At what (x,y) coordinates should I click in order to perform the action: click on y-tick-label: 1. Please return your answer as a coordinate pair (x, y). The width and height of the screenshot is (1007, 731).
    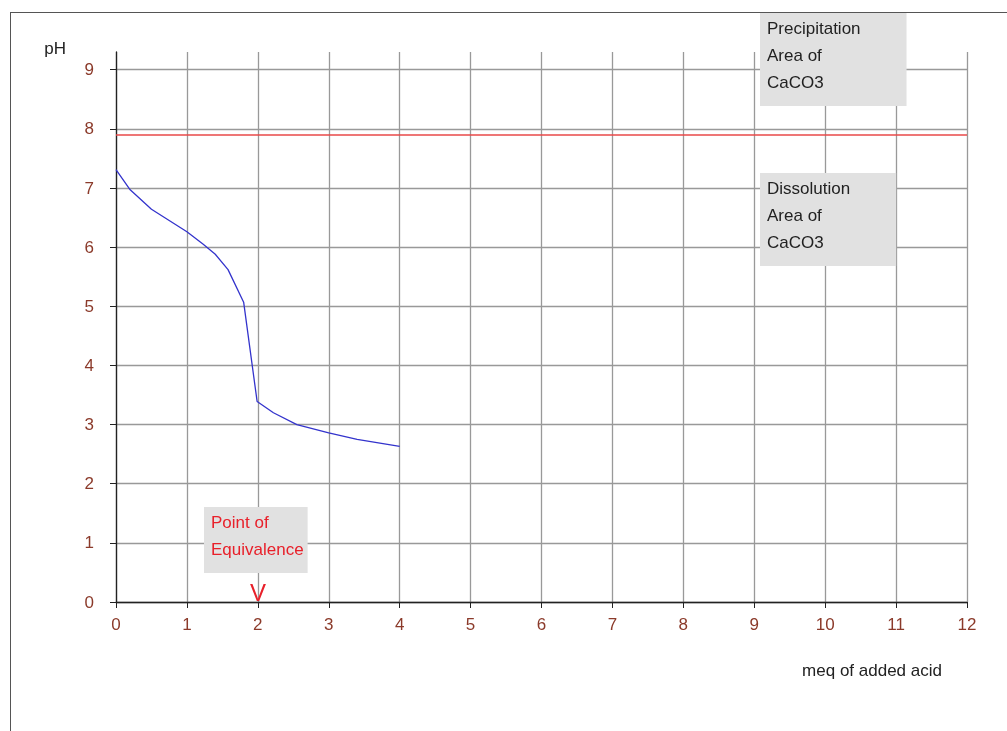
    Looking at the image, I should click on (89, 543).